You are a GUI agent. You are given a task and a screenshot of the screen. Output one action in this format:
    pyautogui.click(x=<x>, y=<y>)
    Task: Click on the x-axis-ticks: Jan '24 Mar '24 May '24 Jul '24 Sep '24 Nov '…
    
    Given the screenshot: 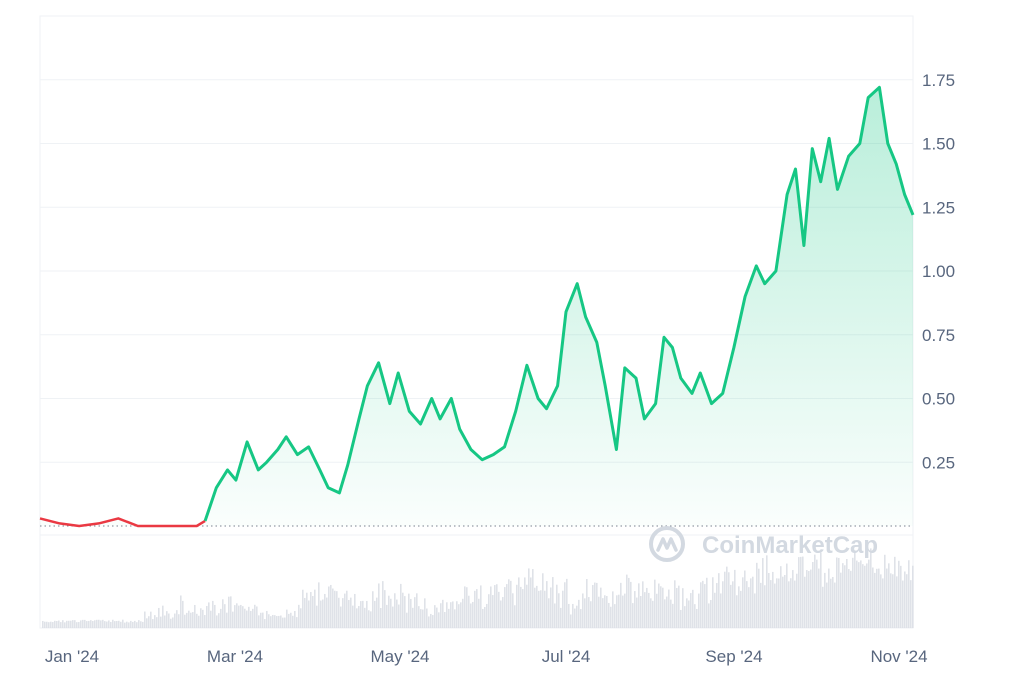 What is the action you would take?
    pyautogui.click(x=486, y=656)
    